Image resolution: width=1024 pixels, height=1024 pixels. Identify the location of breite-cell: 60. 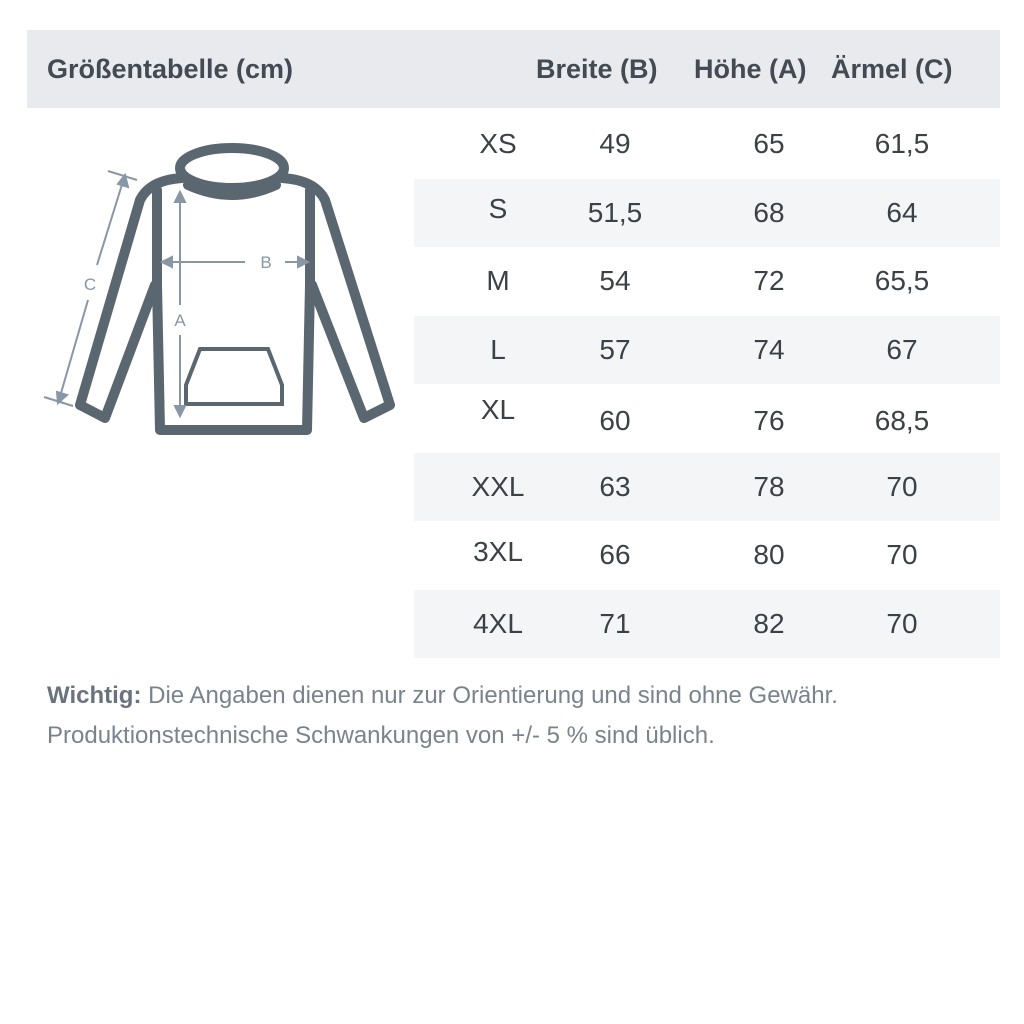
(615, 420).